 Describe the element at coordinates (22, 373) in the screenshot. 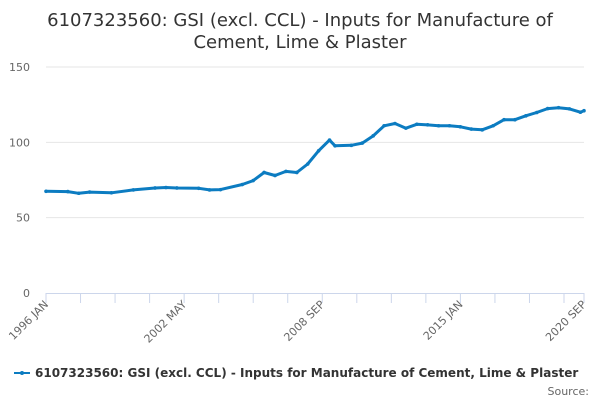

I see `legend-marker-icon` at that location.